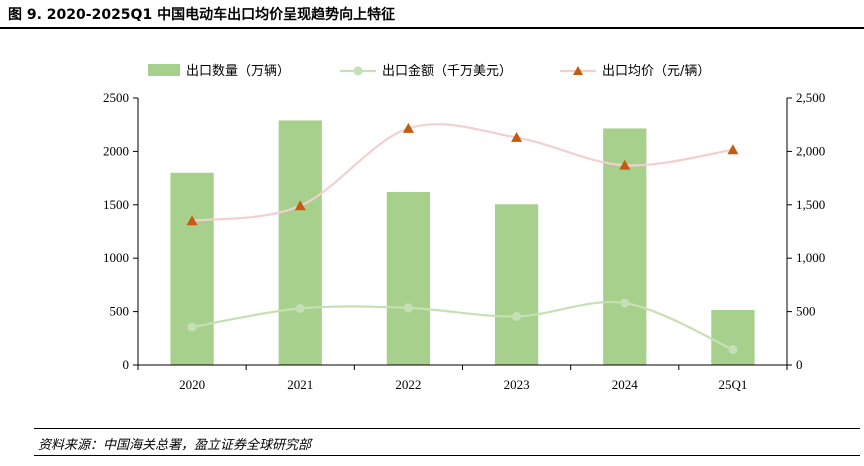  I want to click on legend-label: 出口金额（千万美元）, so click(447, 71).